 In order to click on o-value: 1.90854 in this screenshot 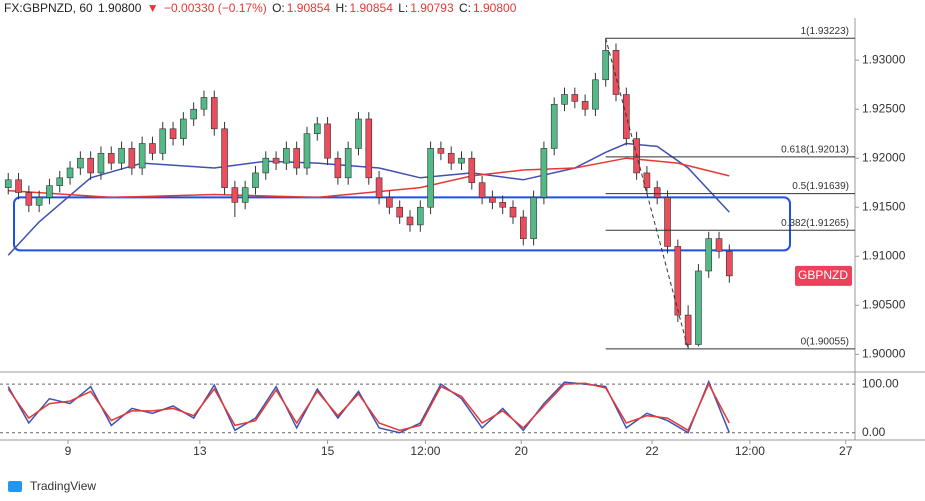, I will do `click(308, 8)`.